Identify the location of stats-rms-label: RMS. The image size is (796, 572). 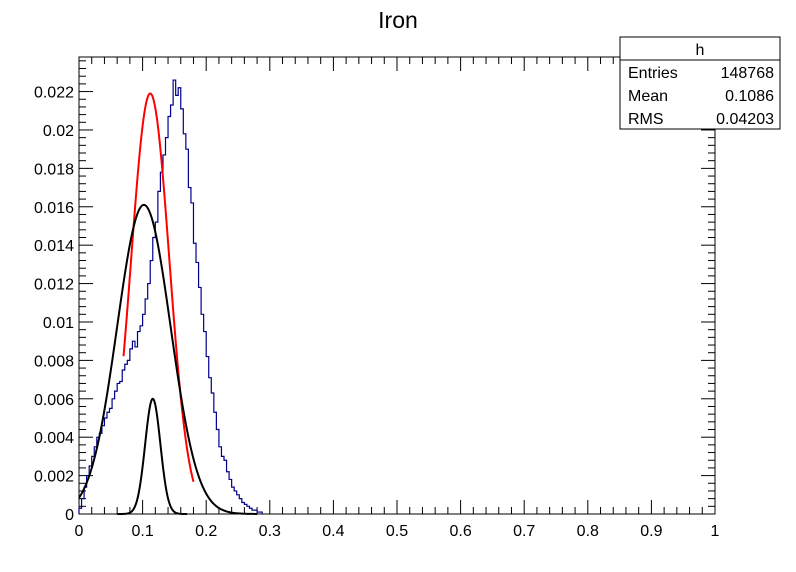
(646, 119).